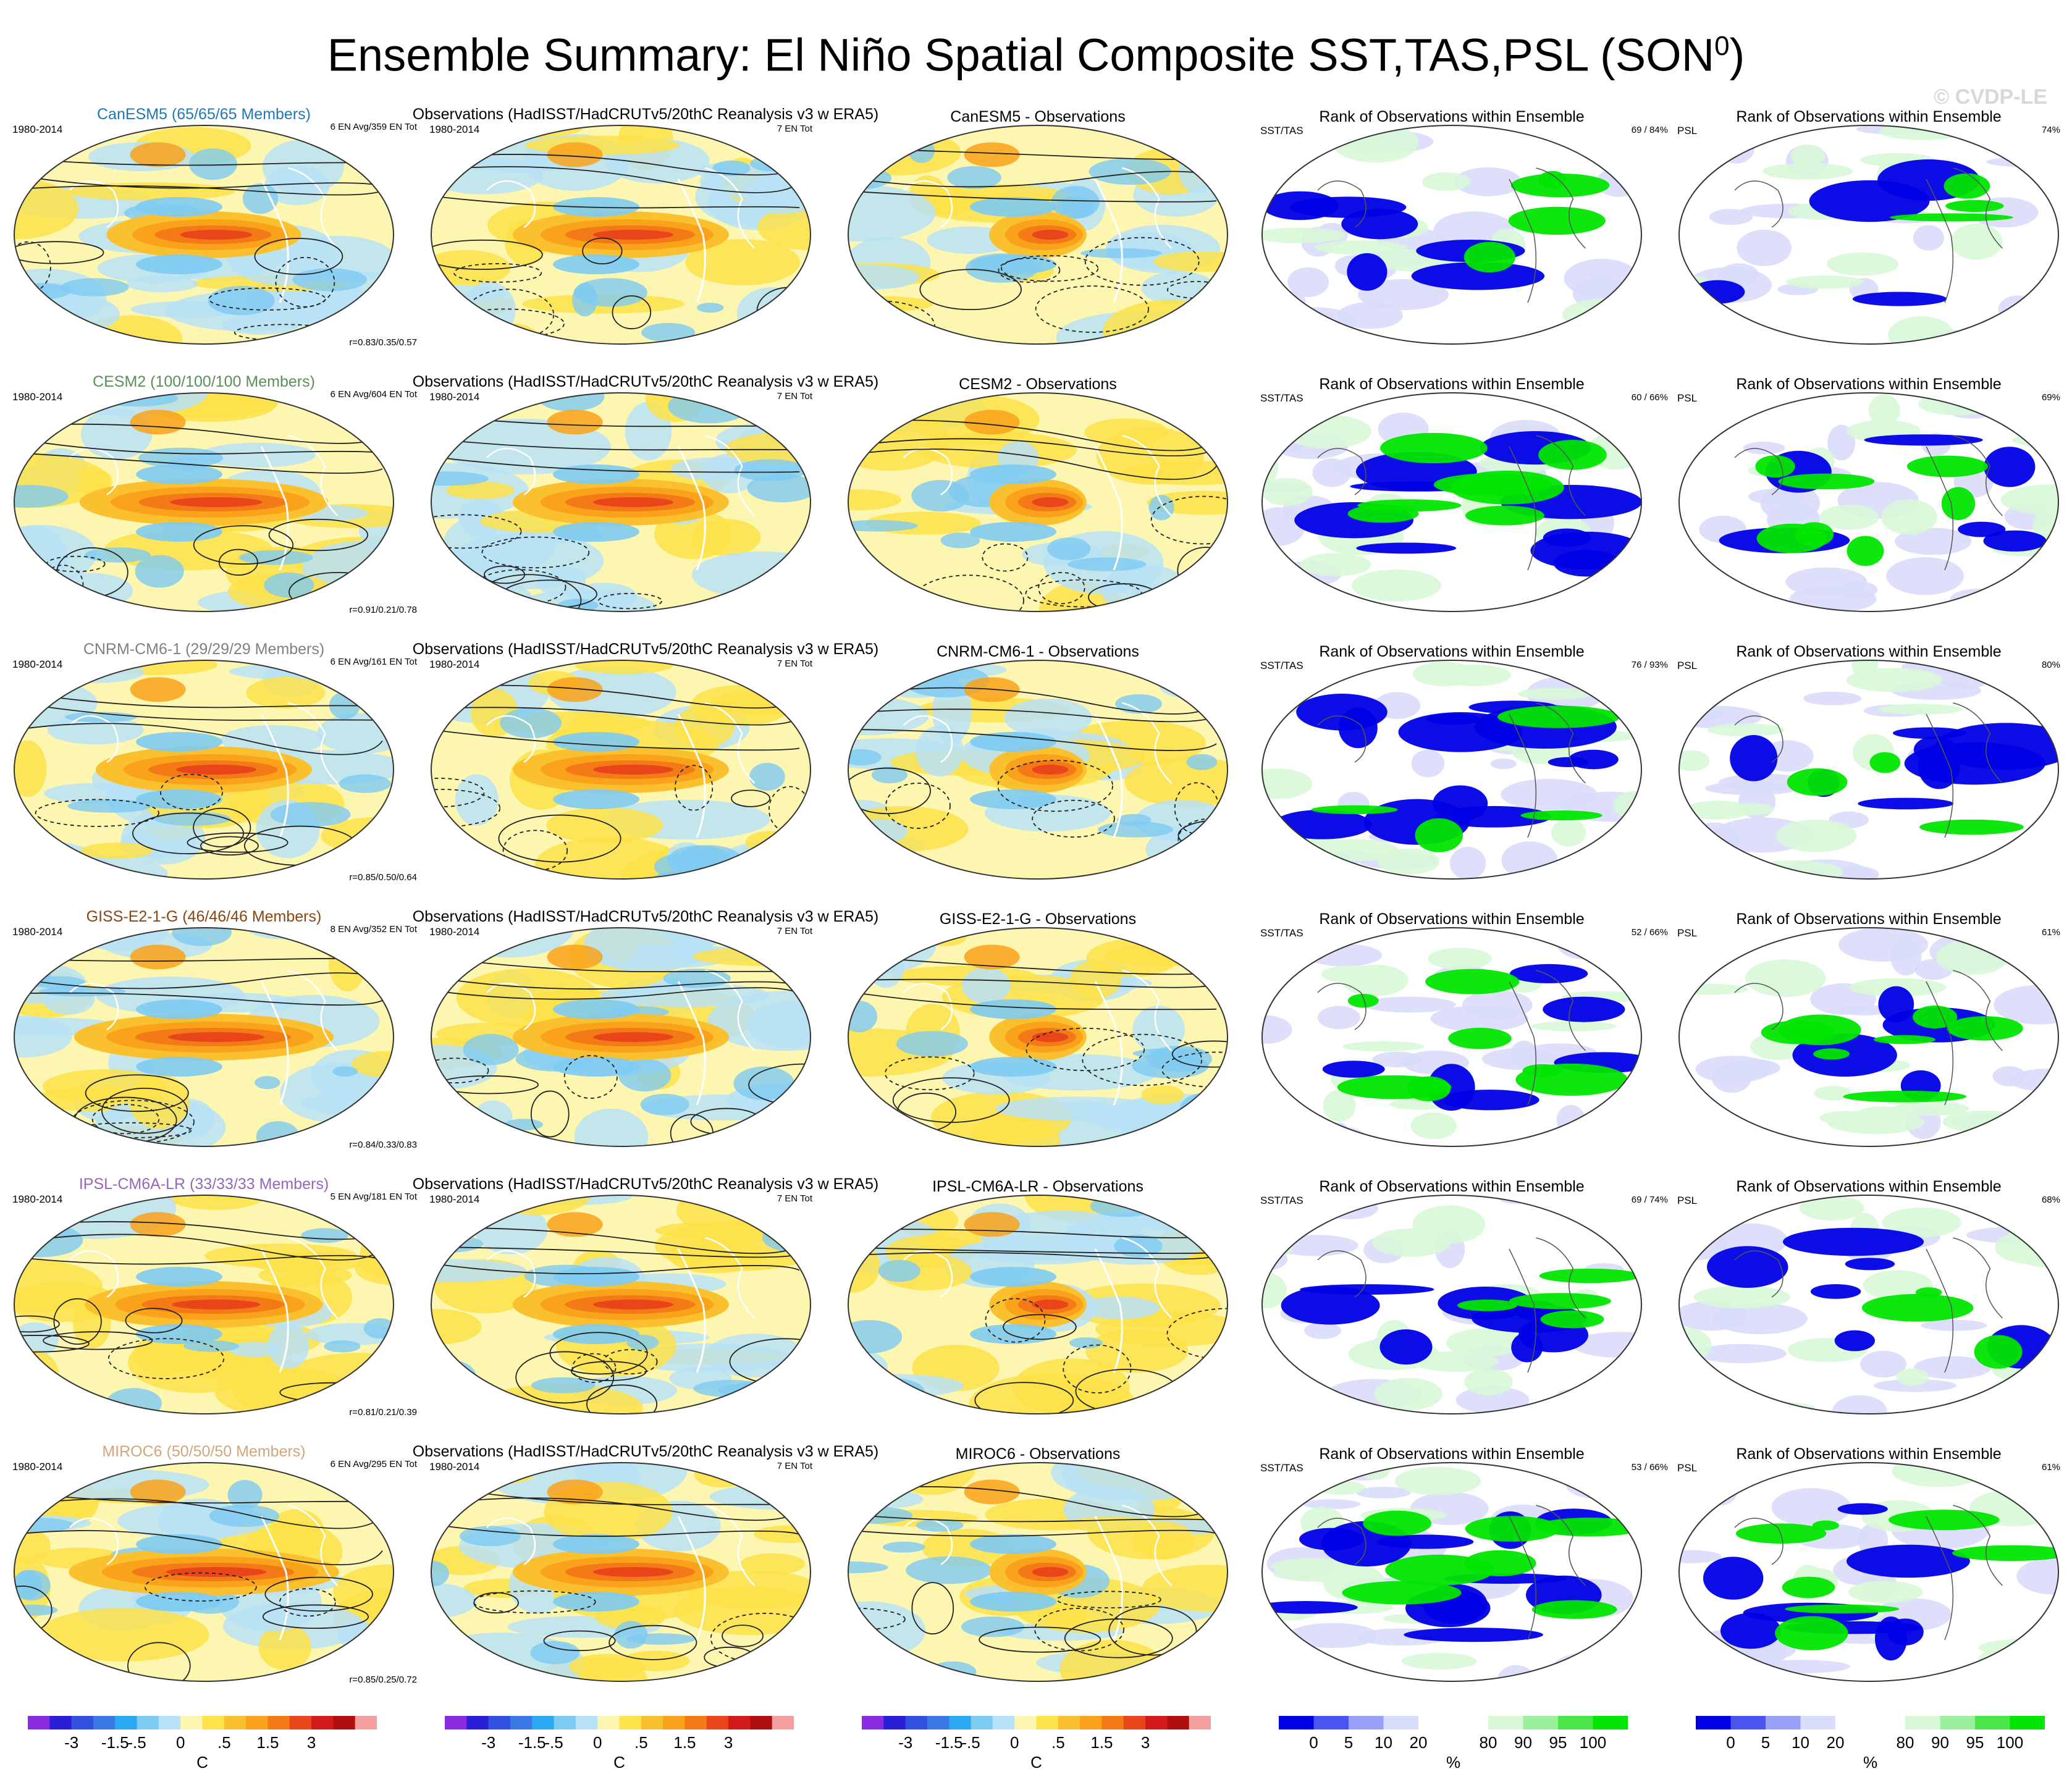  What do you see at coordinates (1801, 1742) in the screenshot?
I see `colorbar-tick-label: 10` at bounding box center [1801, 1742].